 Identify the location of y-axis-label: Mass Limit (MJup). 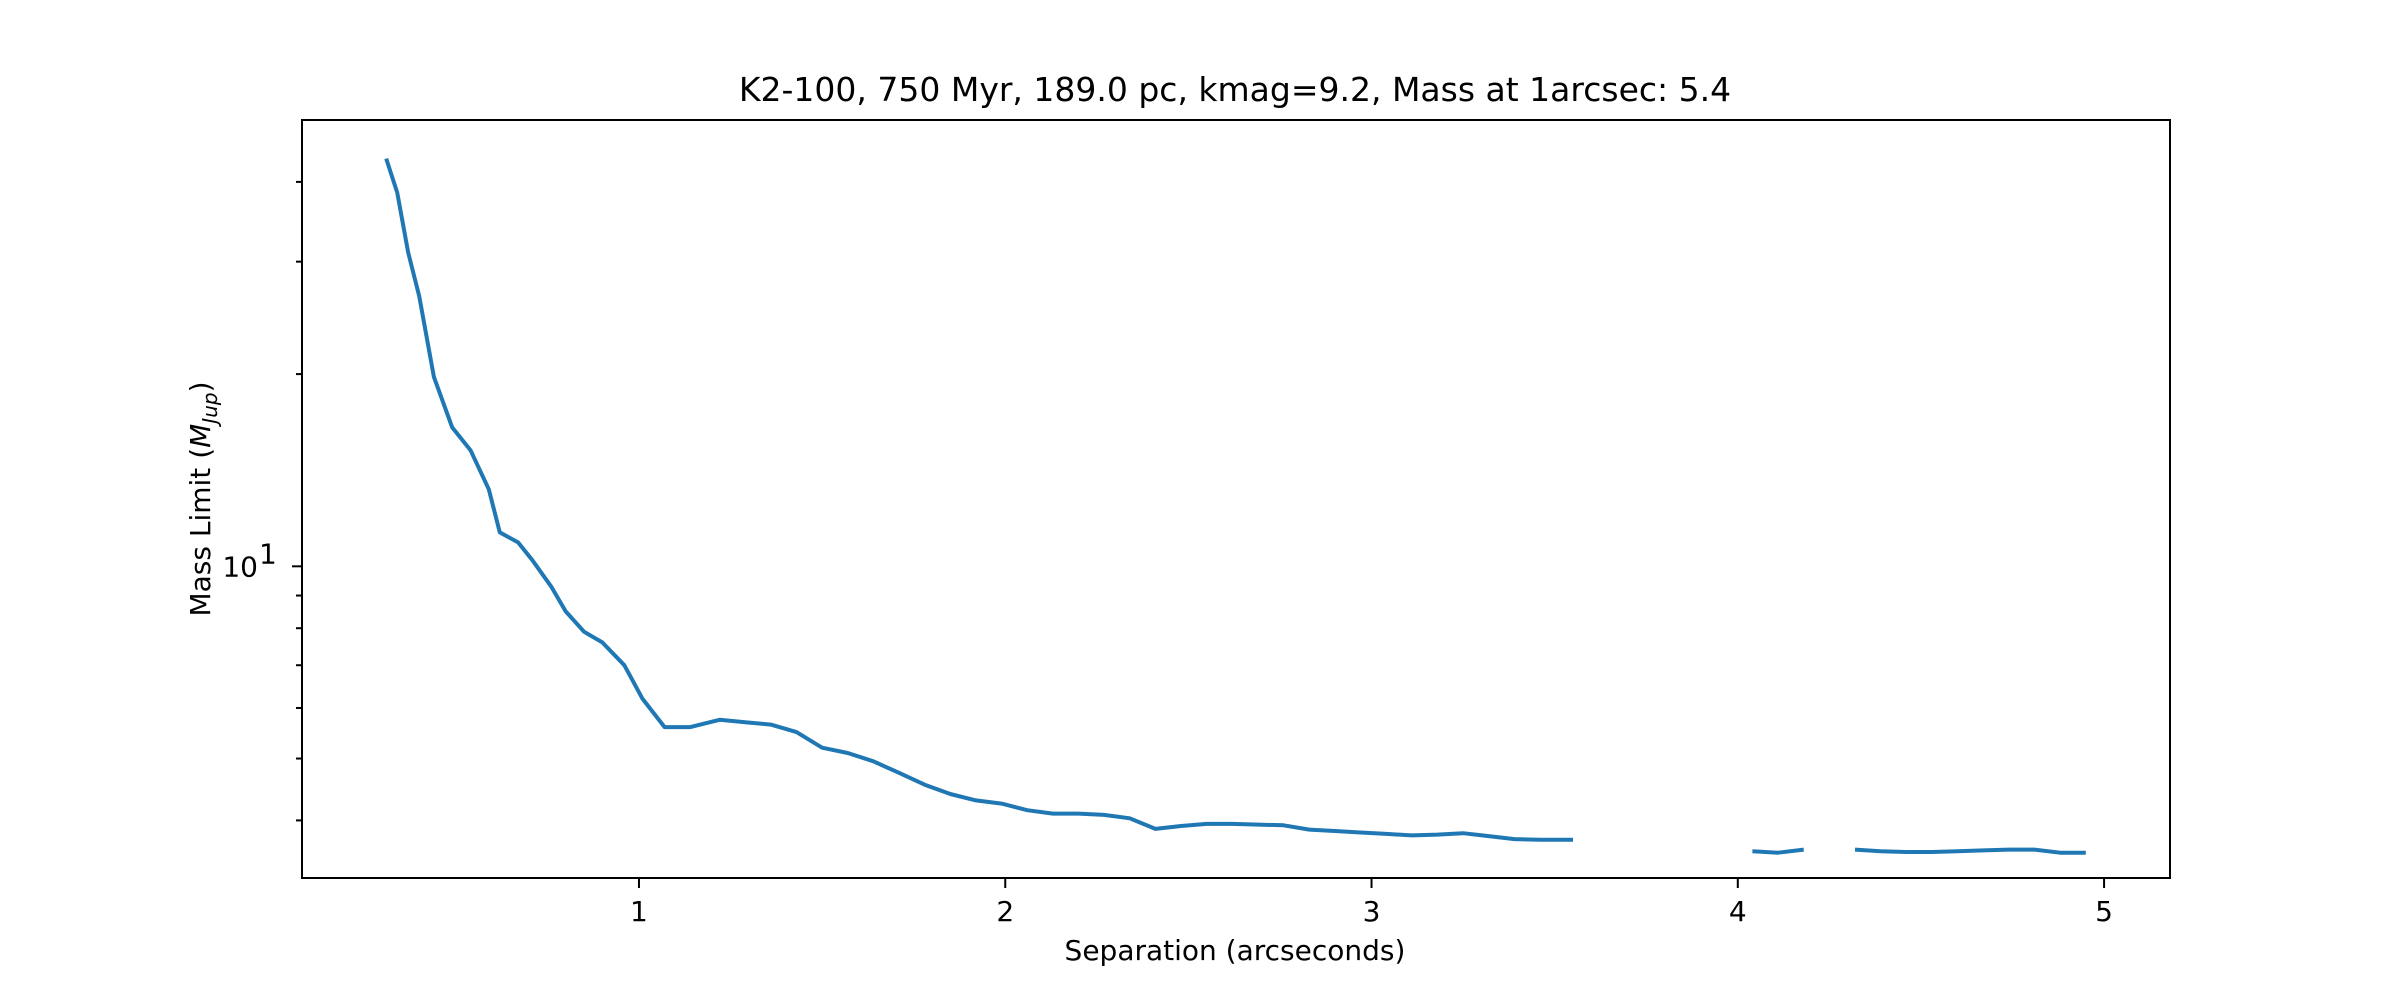
(203, 498).